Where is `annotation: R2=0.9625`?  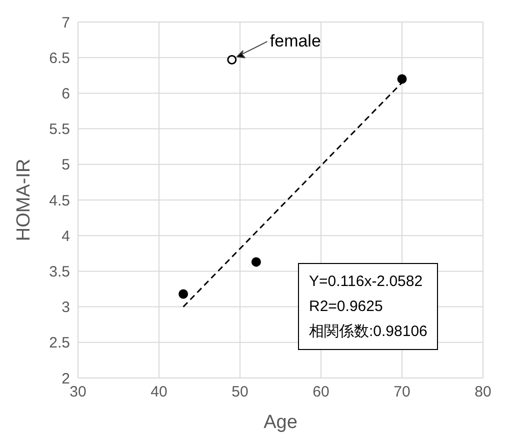
annotation: R2=0.9625 is located at coordinates (346, 307).